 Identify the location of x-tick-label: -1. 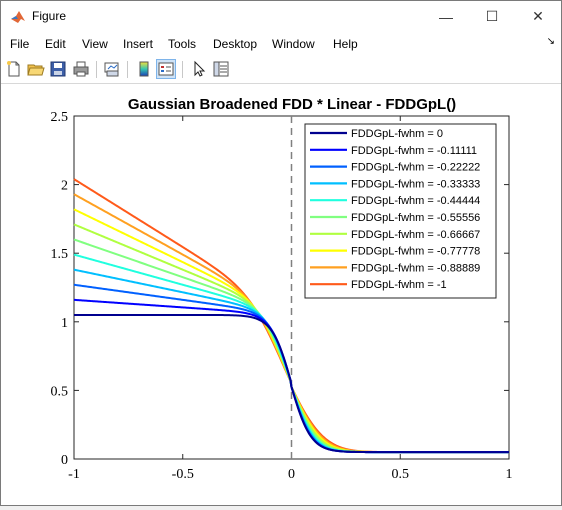
(74, 474).